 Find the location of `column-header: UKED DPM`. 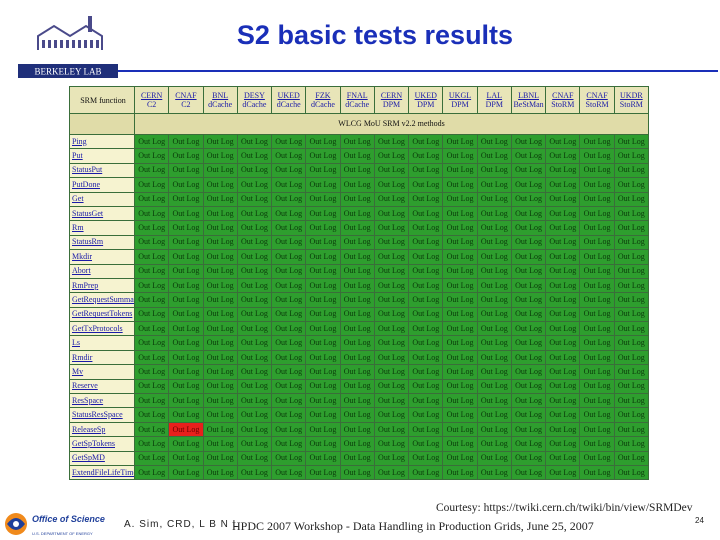

column-header: UKED DPM is located at coordinates (426, 100).